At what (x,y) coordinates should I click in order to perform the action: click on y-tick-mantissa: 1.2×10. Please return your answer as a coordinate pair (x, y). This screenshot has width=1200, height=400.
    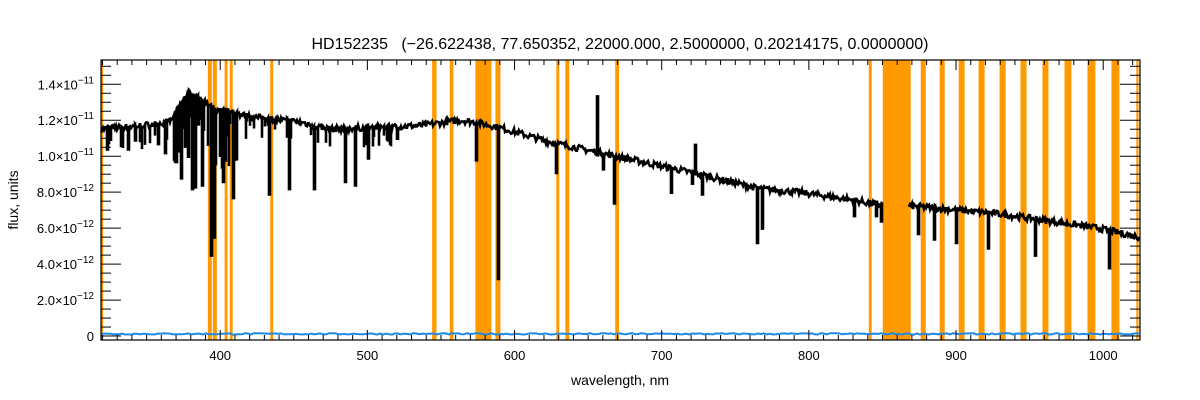
    Looking at the image, I should click on (58, 120).